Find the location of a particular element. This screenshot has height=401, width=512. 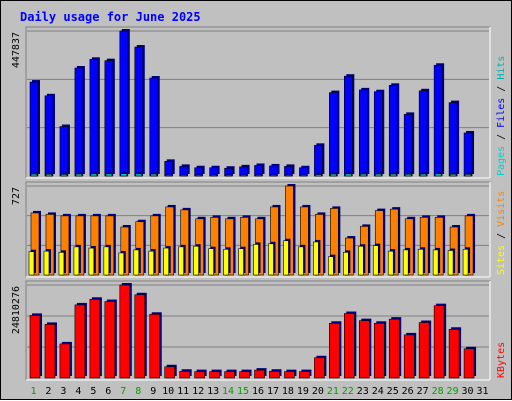

legend-item: Hits is located at coordinates (501, 71).